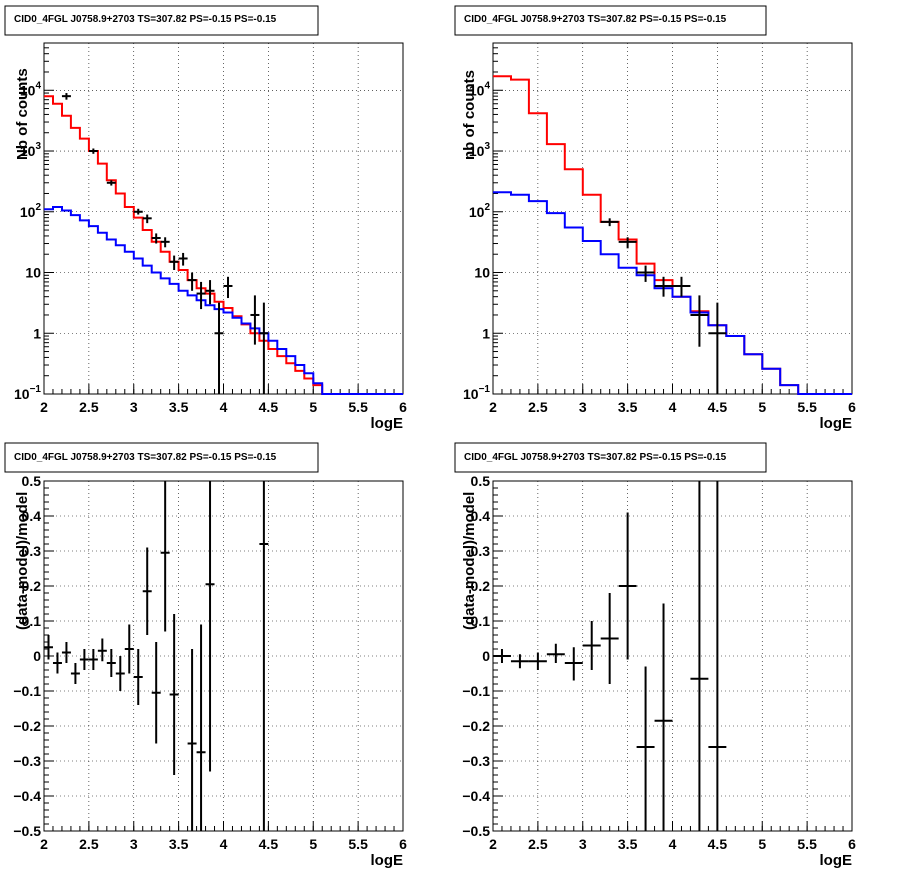  What do you see at coordinates (476, 726) in the screenshot?
I see `y-tick-label: −0.2` at bounding box center [476, 726].